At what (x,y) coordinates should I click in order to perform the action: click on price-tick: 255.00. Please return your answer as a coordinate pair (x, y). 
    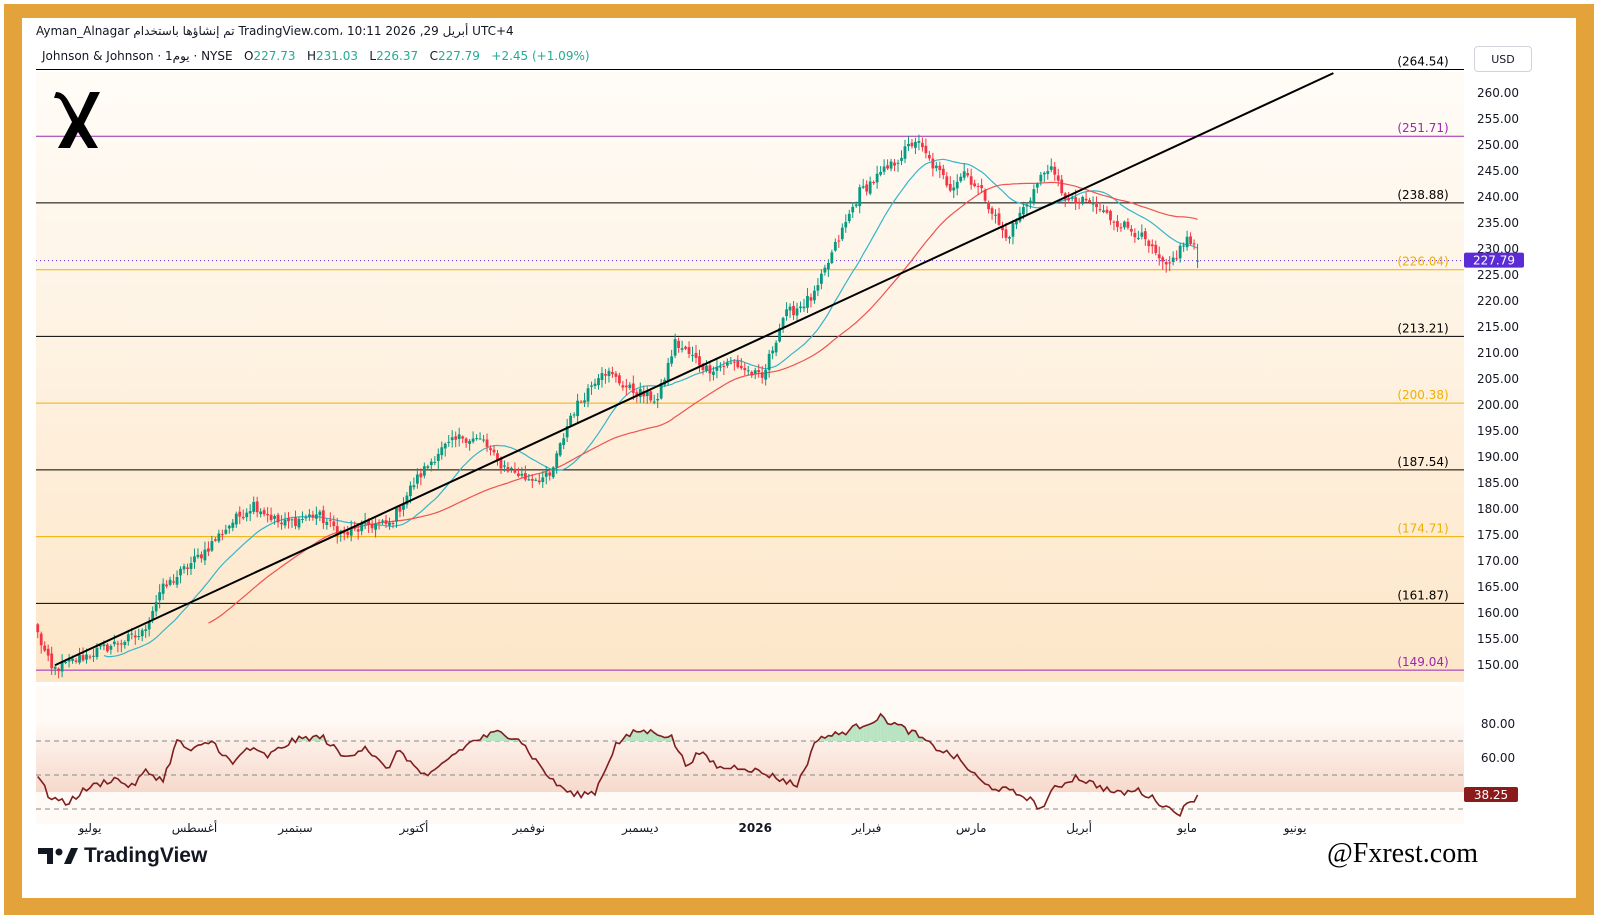
    Looking at the image, I should click on (1498, 119).